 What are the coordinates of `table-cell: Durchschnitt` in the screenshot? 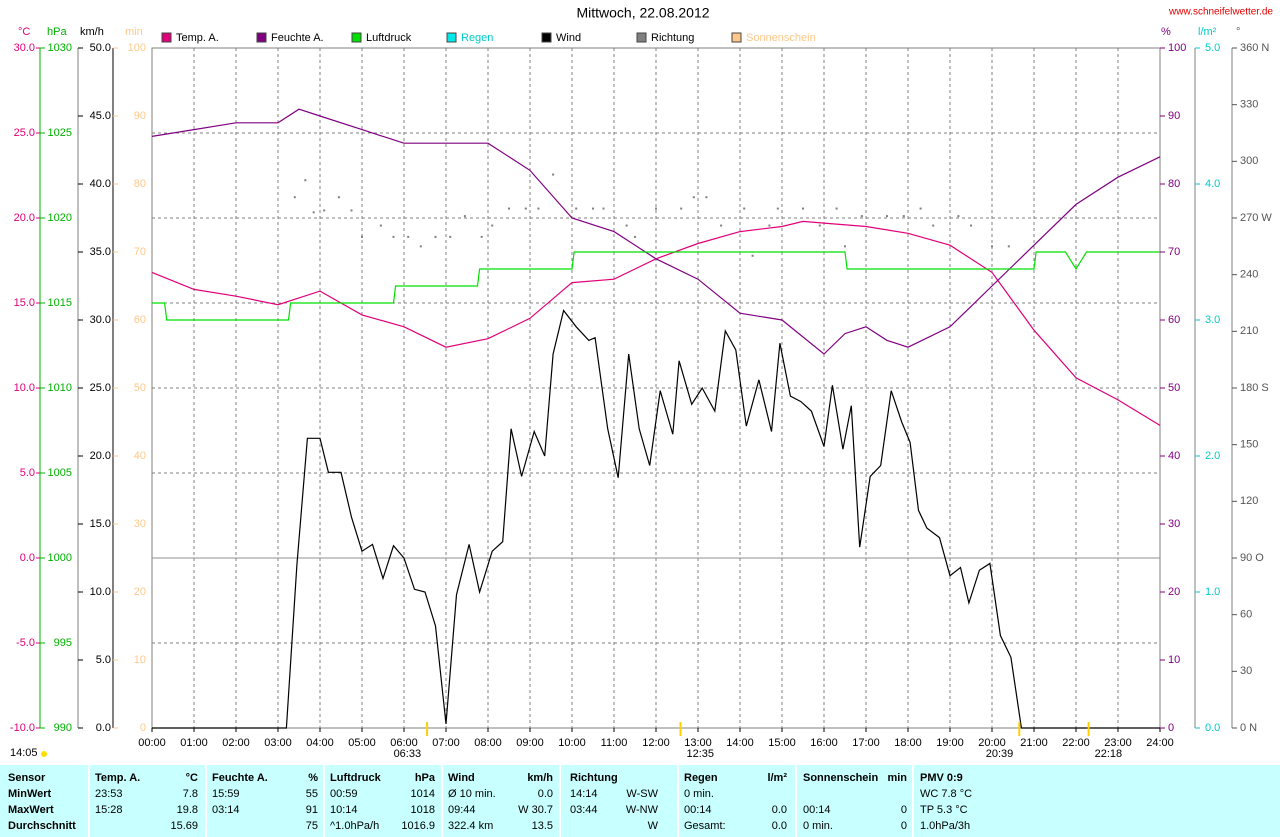 It's located at (42, 826).